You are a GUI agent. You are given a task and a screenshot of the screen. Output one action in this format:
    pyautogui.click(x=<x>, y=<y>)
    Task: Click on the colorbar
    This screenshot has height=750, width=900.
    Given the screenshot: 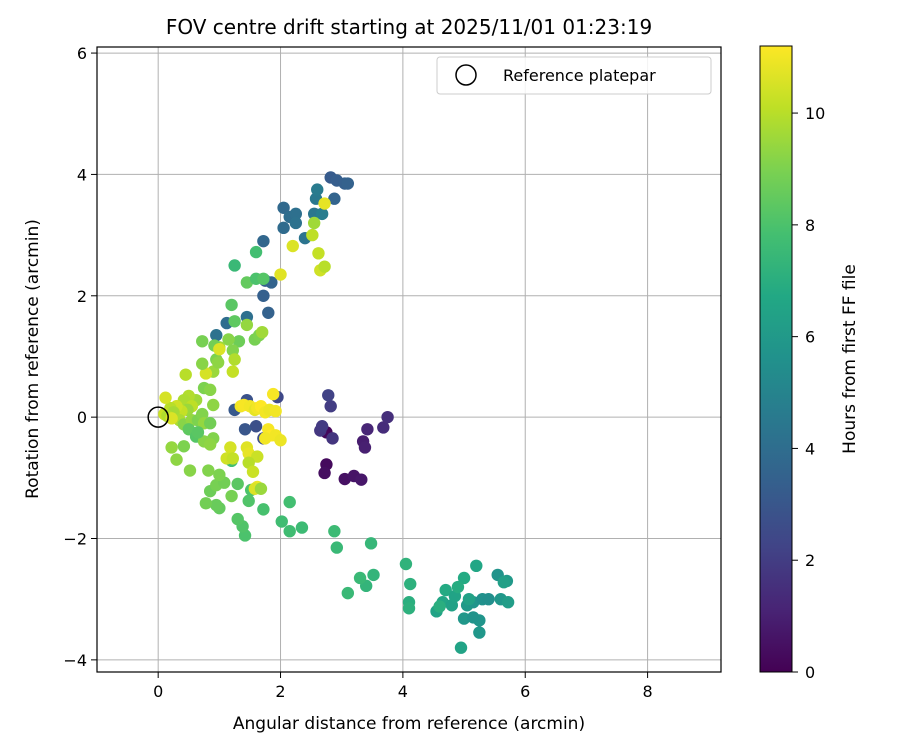 What is the action you would take?
    pyautogui.click(x=776, y=359)
    